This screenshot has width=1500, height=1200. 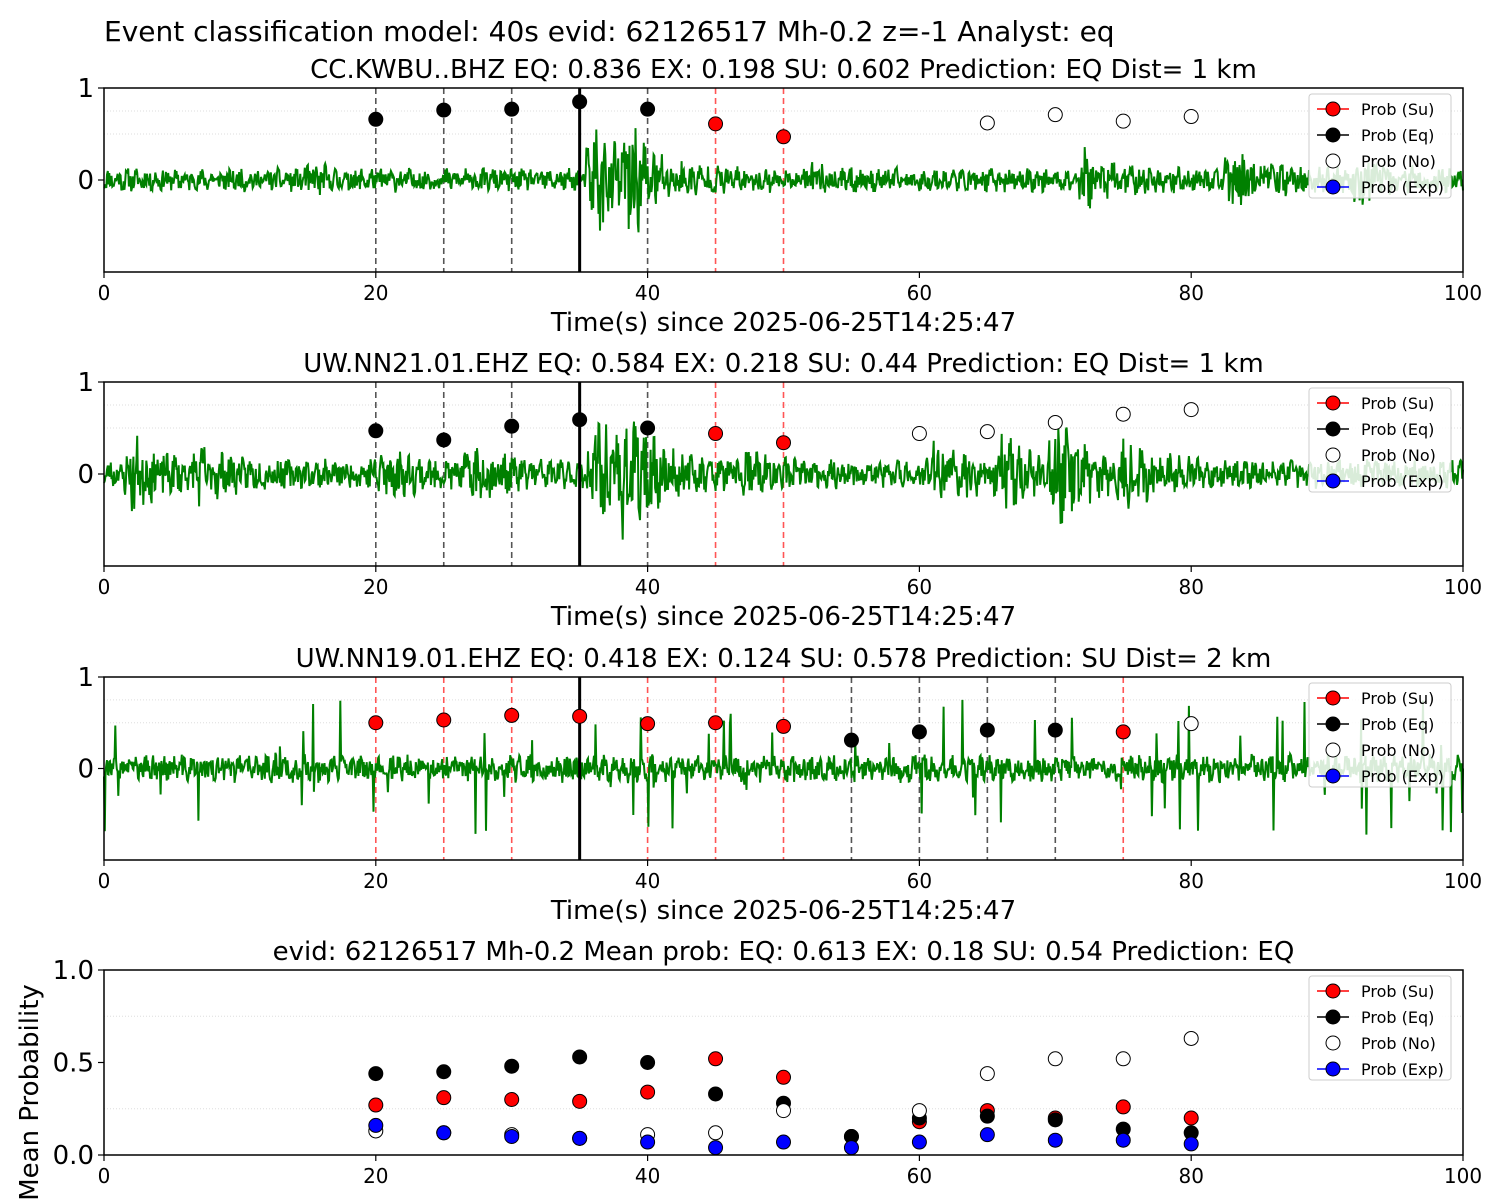 I want to click on y-tick-label: 1.0, so click(x=73, y=971).